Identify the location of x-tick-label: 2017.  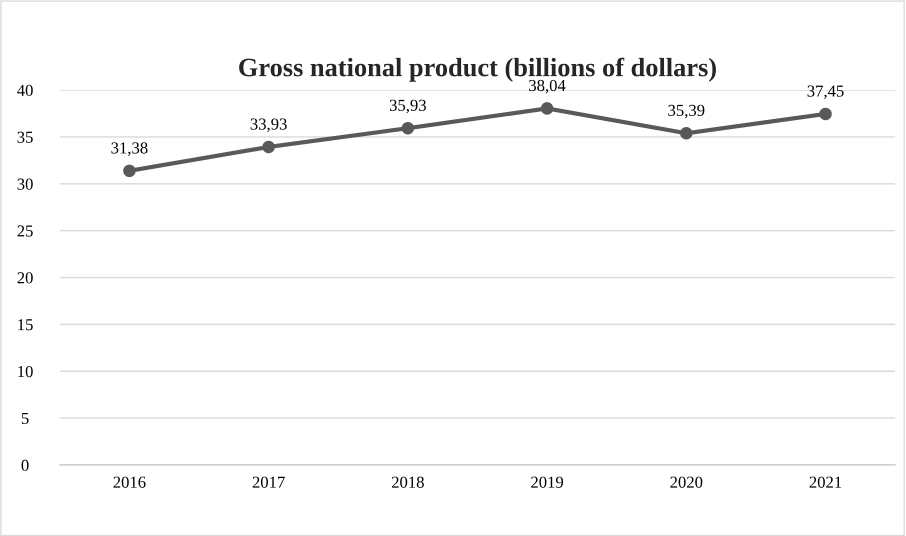
(268, 482).